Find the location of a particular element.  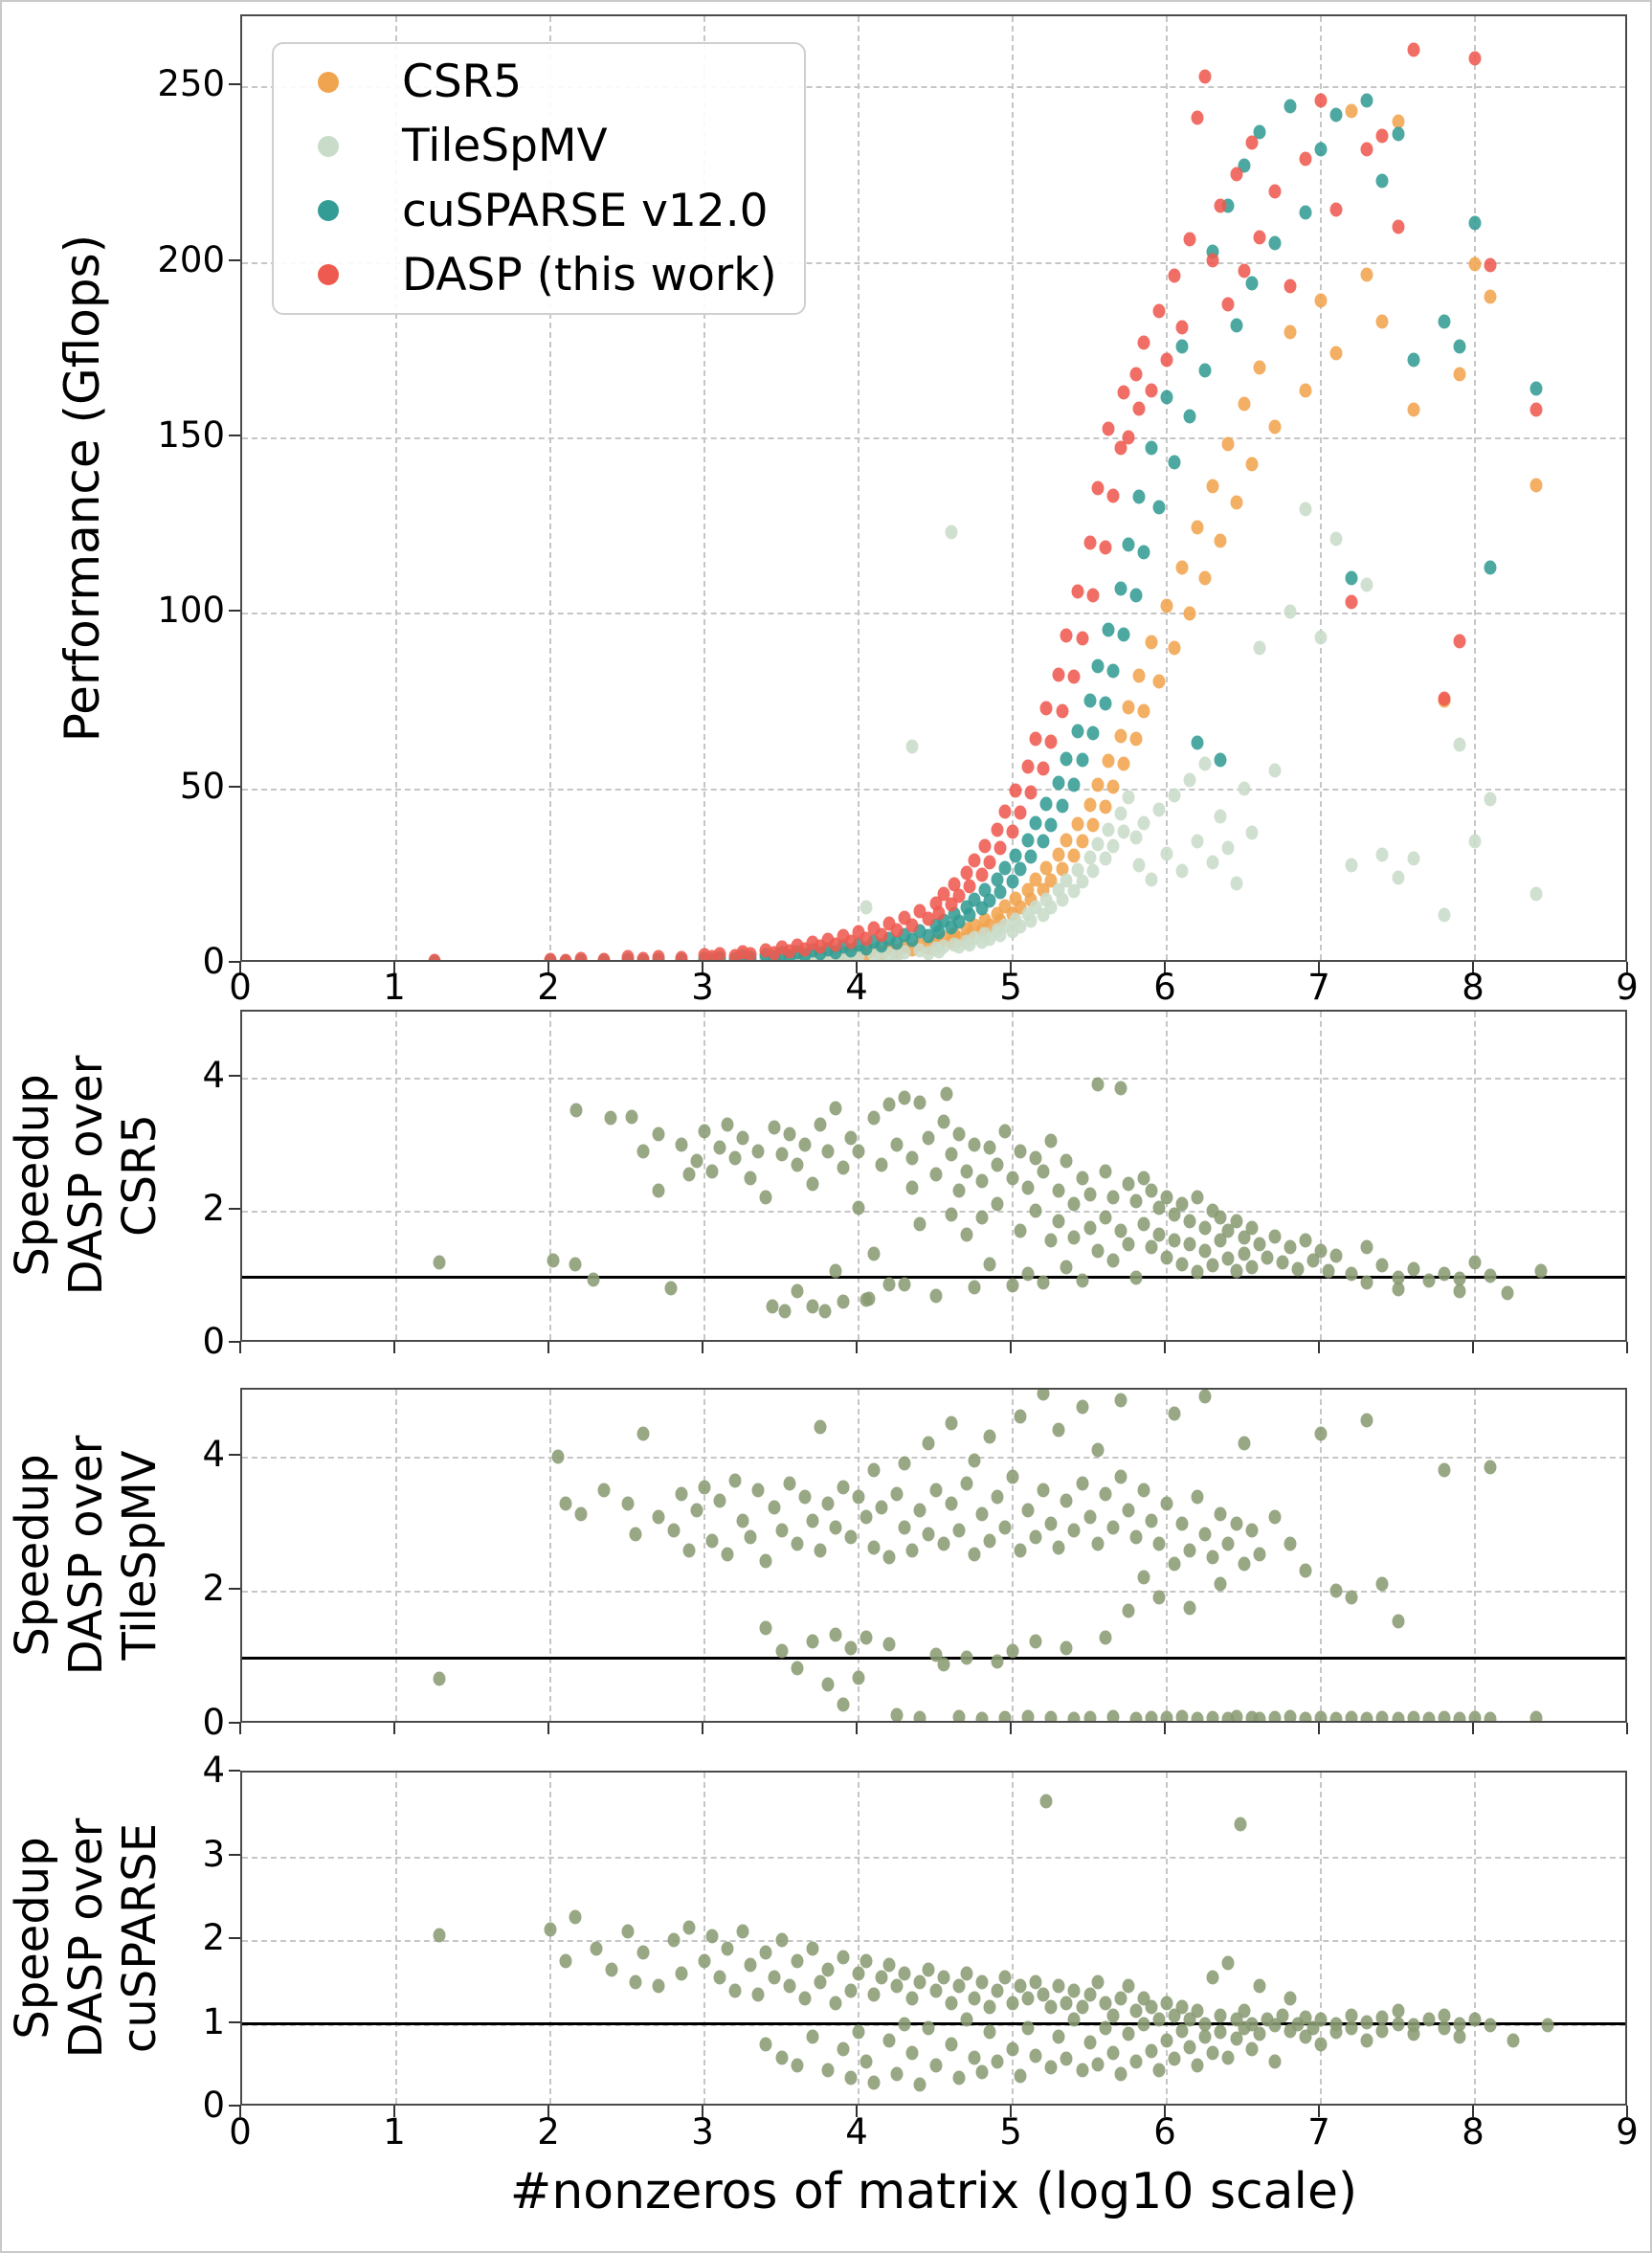

panel-speedup-tilespmv is located at coordinates (933, 1556).